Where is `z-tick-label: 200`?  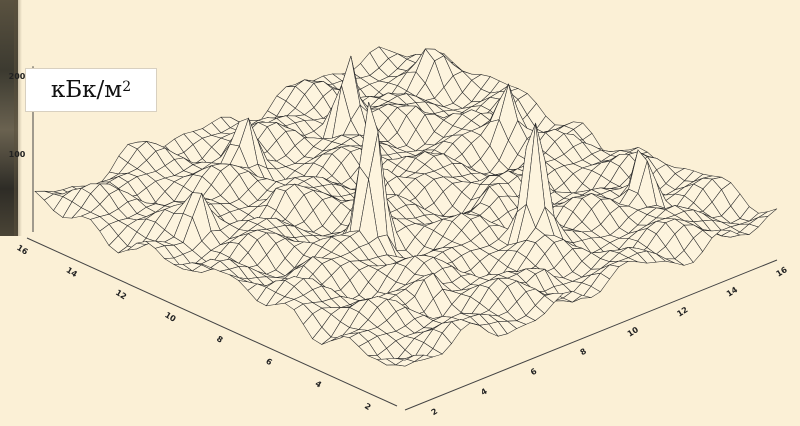
z-tick-label: 200 is located at coordinates (17, 76).